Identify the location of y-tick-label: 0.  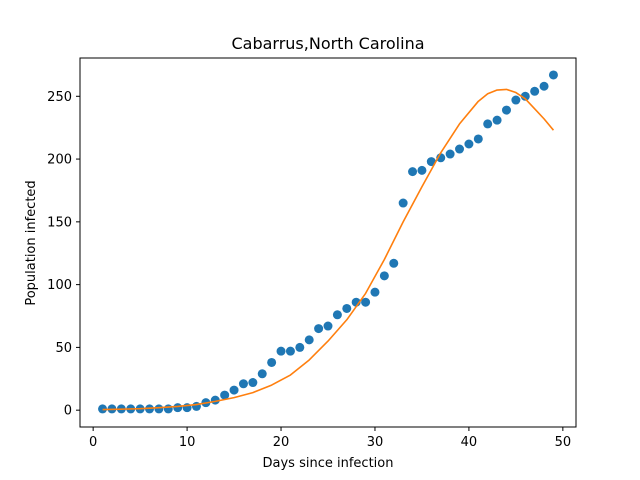
(68, 411).